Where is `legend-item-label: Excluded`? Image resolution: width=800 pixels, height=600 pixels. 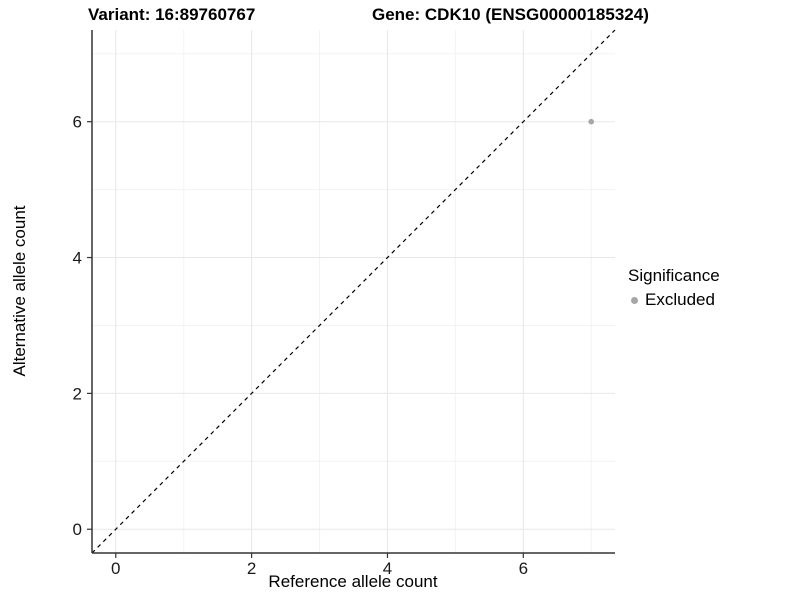 legend-item-label: Excluded is located at coordinates (680, 299).